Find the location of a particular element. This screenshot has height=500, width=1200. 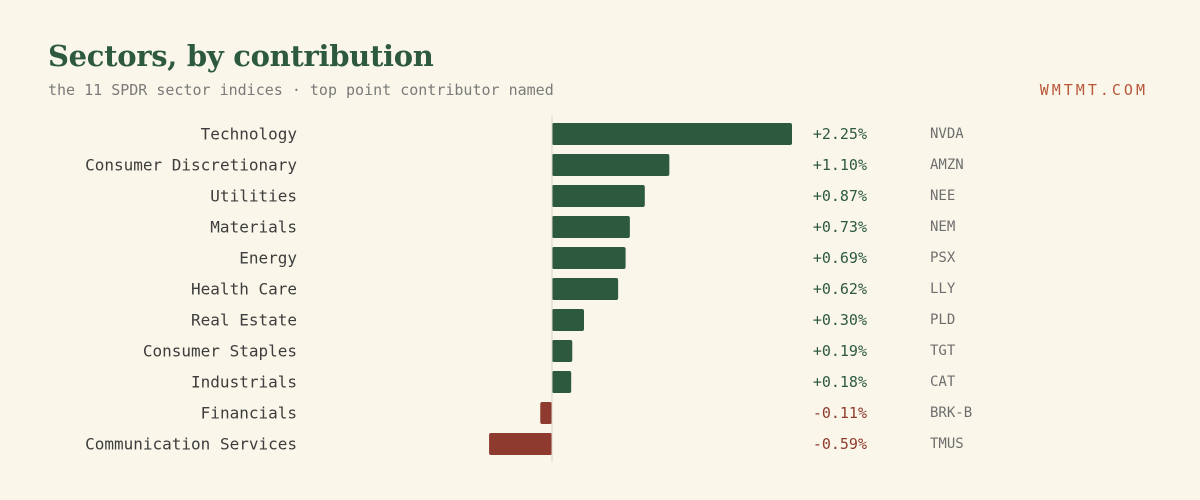

bar-row: Financials -0.11% BRK-B is located at coordinates (586, 413).